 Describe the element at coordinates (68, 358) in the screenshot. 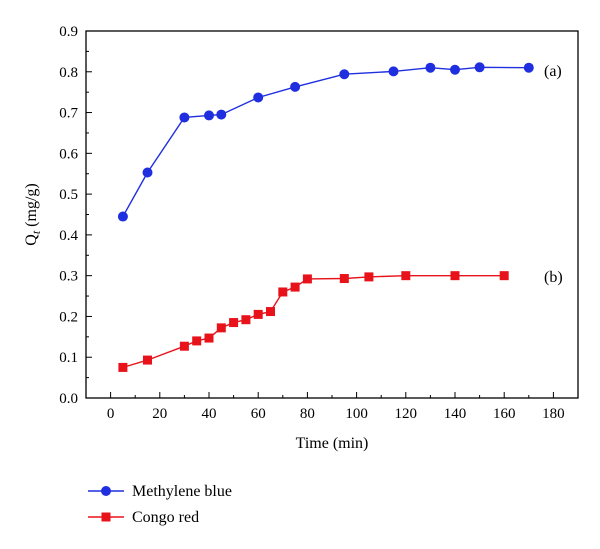

I see `y-tick-label: 0.1` at that location.